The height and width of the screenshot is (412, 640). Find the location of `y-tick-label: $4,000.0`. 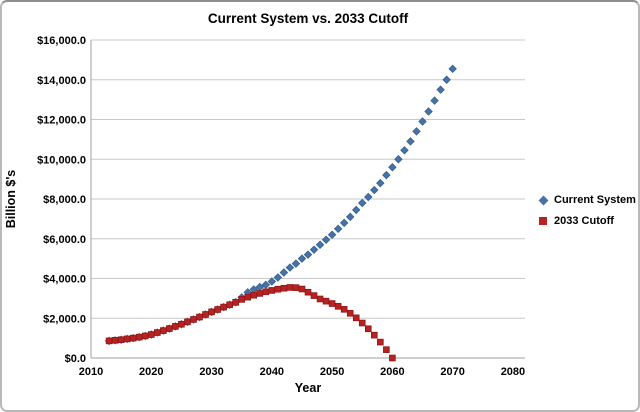

y-tick-label: $4,000.0 is located at coordinates (64, 280).